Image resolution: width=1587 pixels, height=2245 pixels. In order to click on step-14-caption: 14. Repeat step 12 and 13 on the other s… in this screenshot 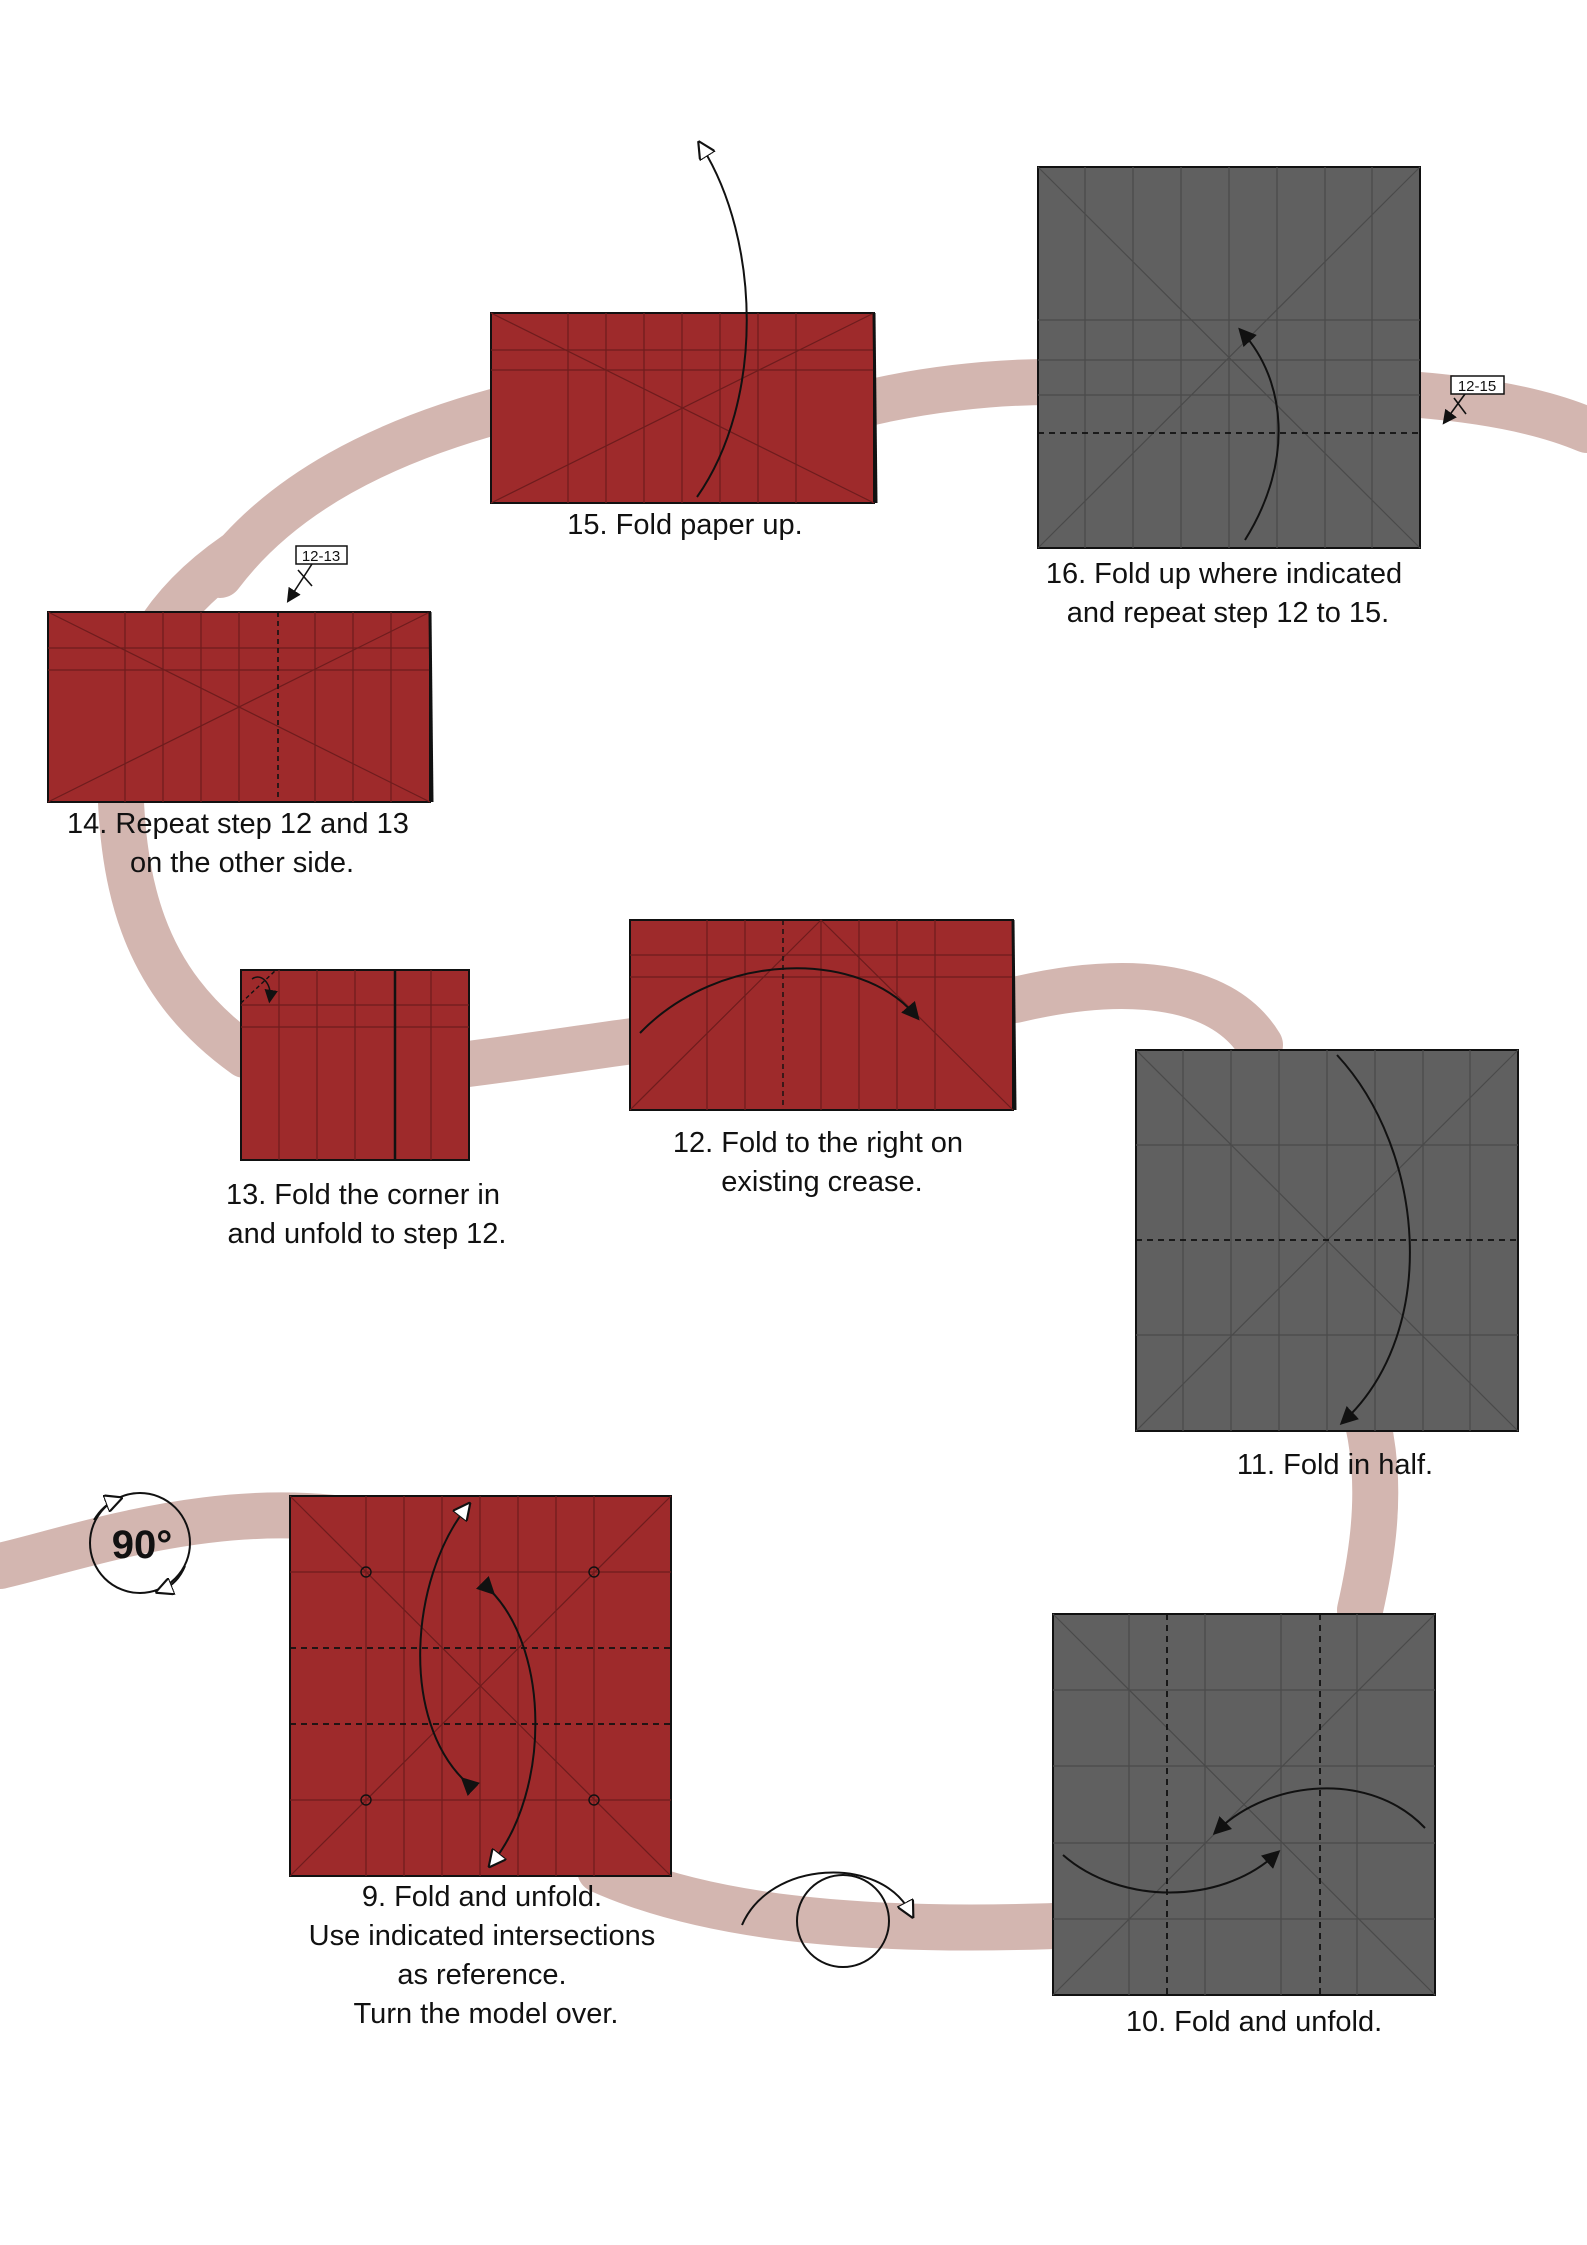, I will do `click(242, 843)`.